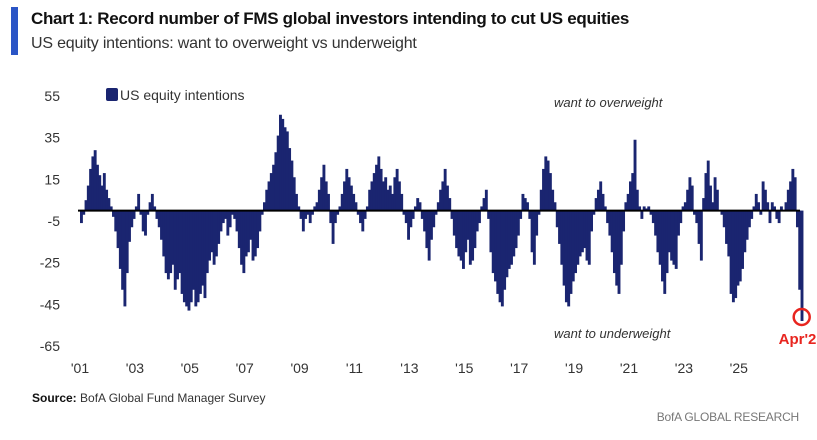 The height and width of the screenshot is (440, 817). Describe the element at coordinates (245, 368) in the screenshot. I see `x-tick-label: '07` at that location.